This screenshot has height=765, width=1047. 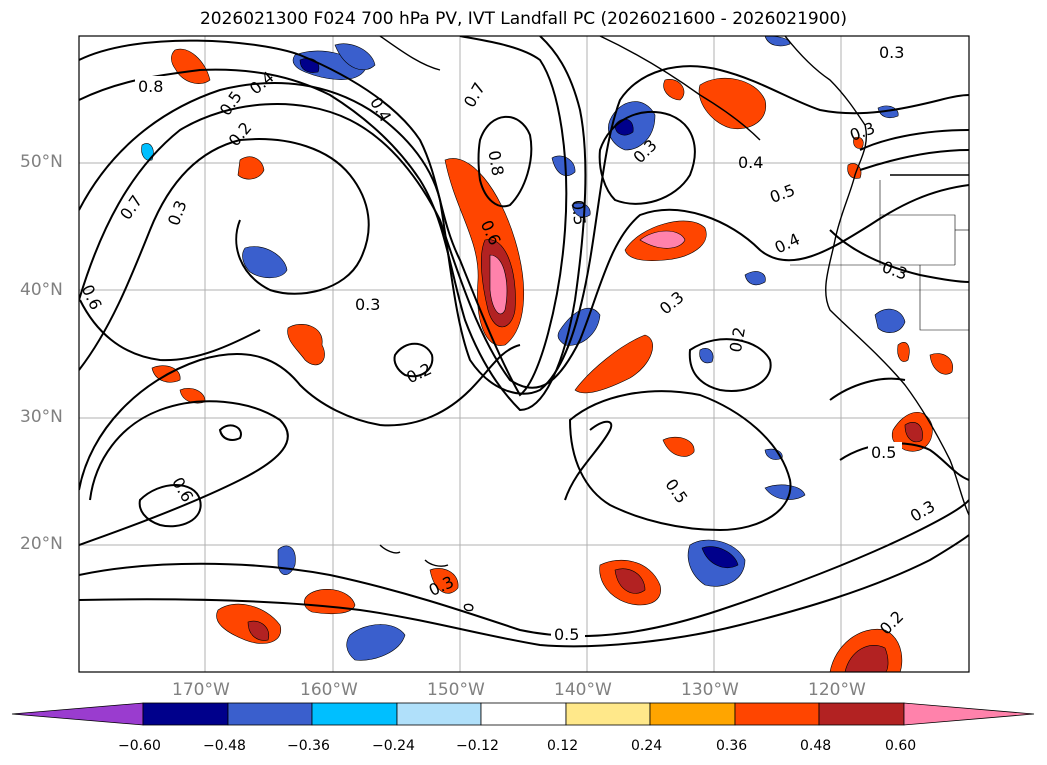 I want to click on colorbar-tick: 0.36, so click(x=732, y=746).